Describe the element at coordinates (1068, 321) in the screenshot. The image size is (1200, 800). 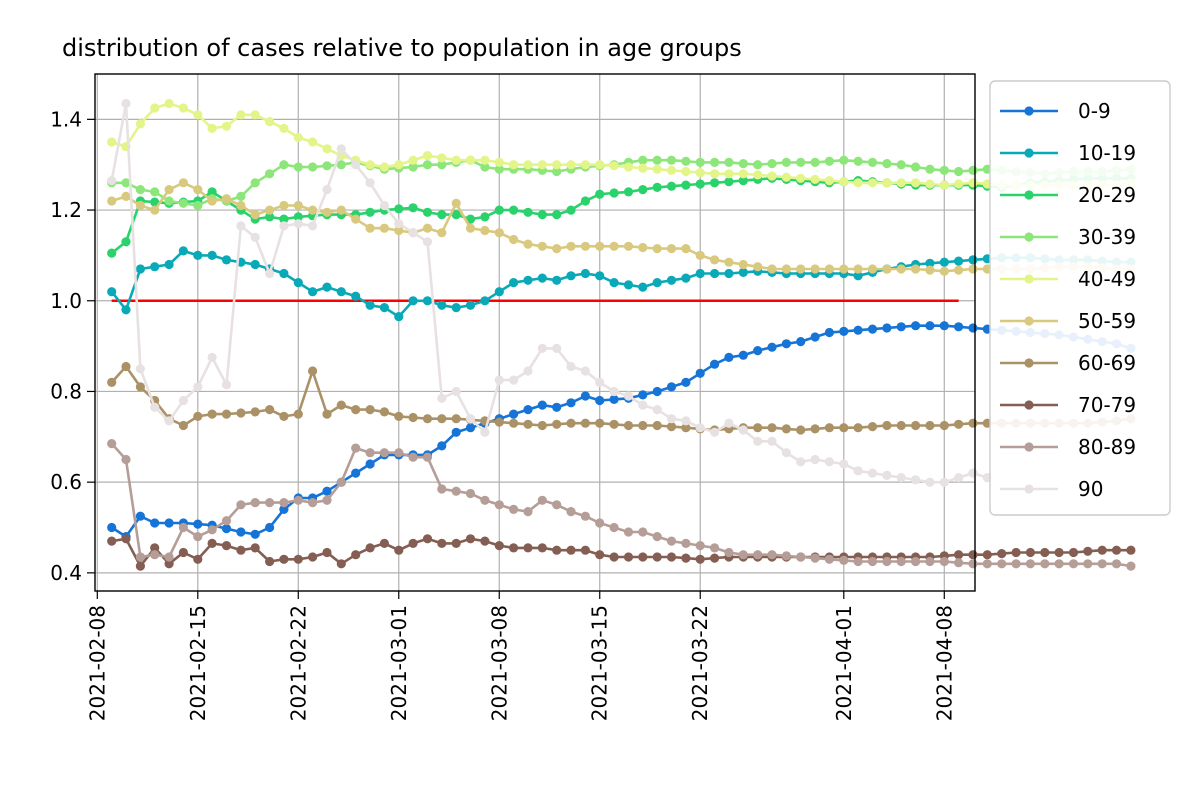
I see `legend-item: 50-59` at that location.